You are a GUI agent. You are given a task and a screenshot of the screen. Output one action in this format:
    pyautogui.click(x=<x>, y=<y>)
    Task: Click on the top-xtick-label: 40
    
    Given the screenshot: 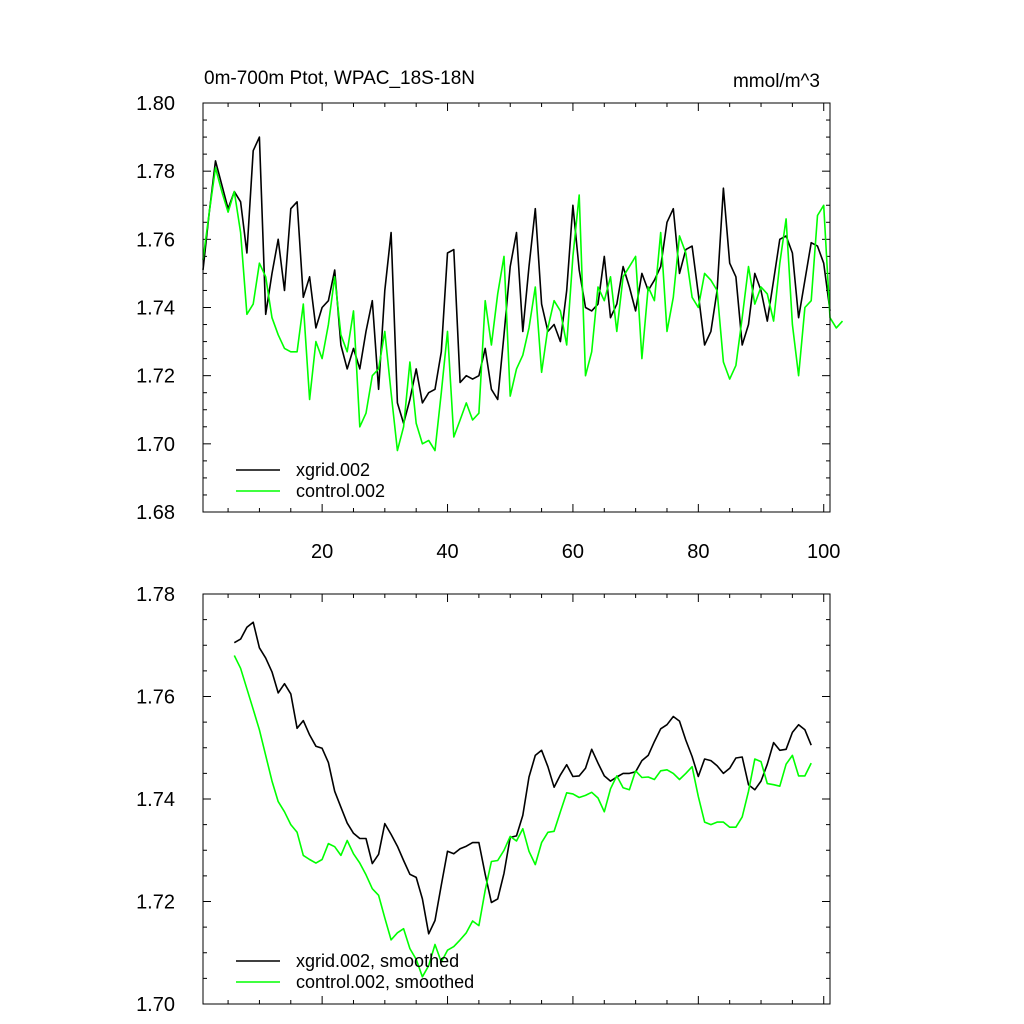 What is the action you would take?
    pyautogui.click(x=447, y=552)
    